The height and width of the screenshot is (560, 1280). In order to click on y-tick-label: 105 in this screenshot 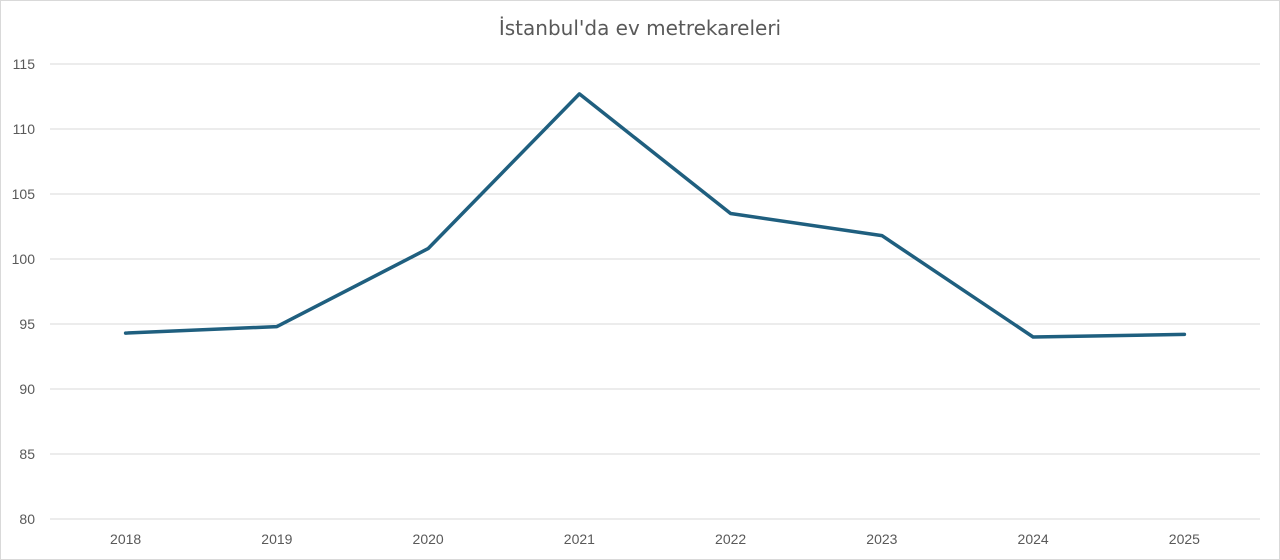, I will do `click(24, 194)`.